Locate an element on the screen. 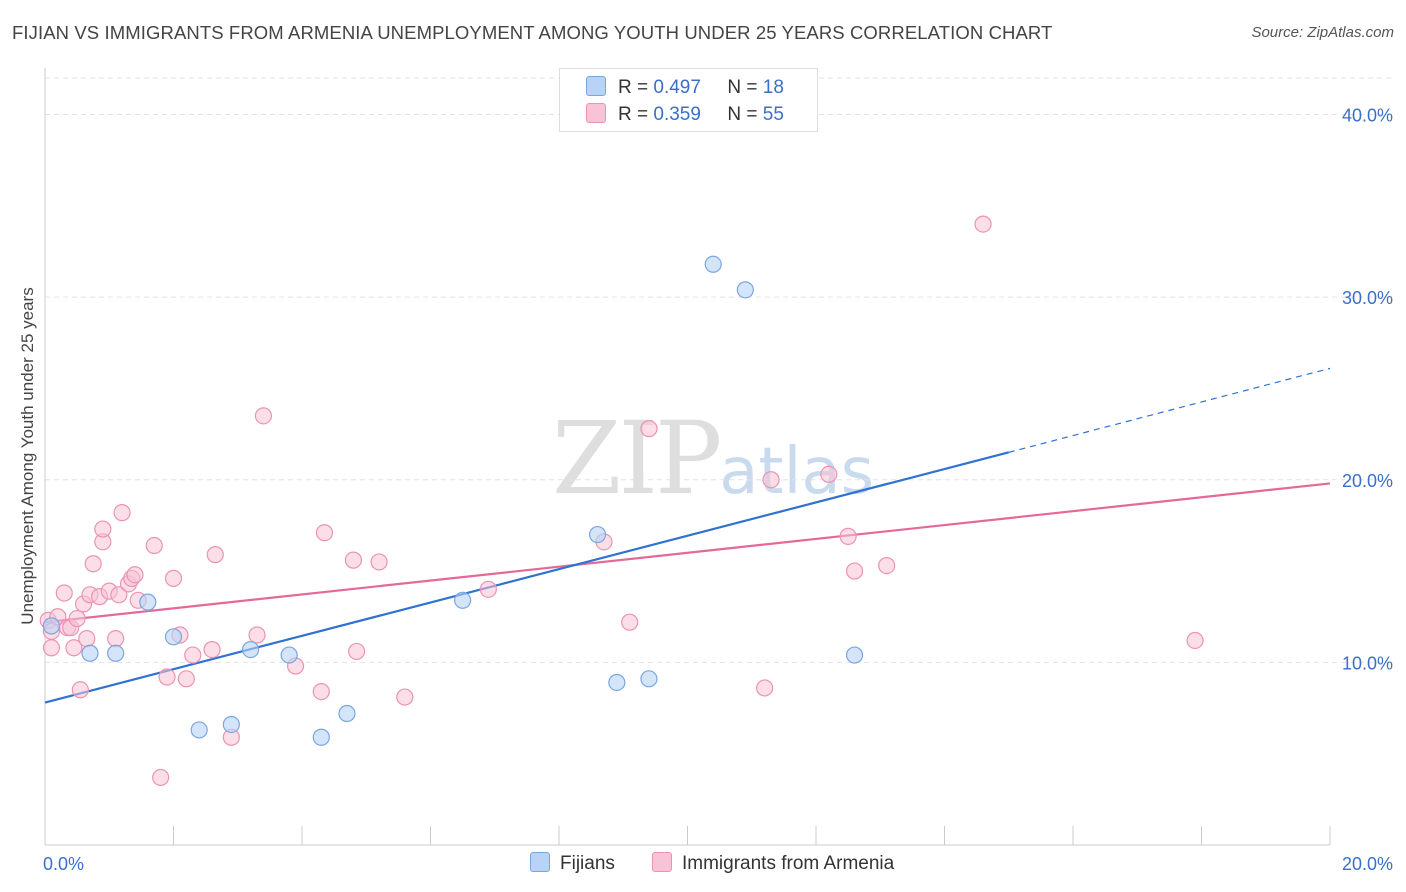 The image size is (1406, 892). legend-row-fijians: R = 0.497 N = 18 is located at coordinates (685, 88).